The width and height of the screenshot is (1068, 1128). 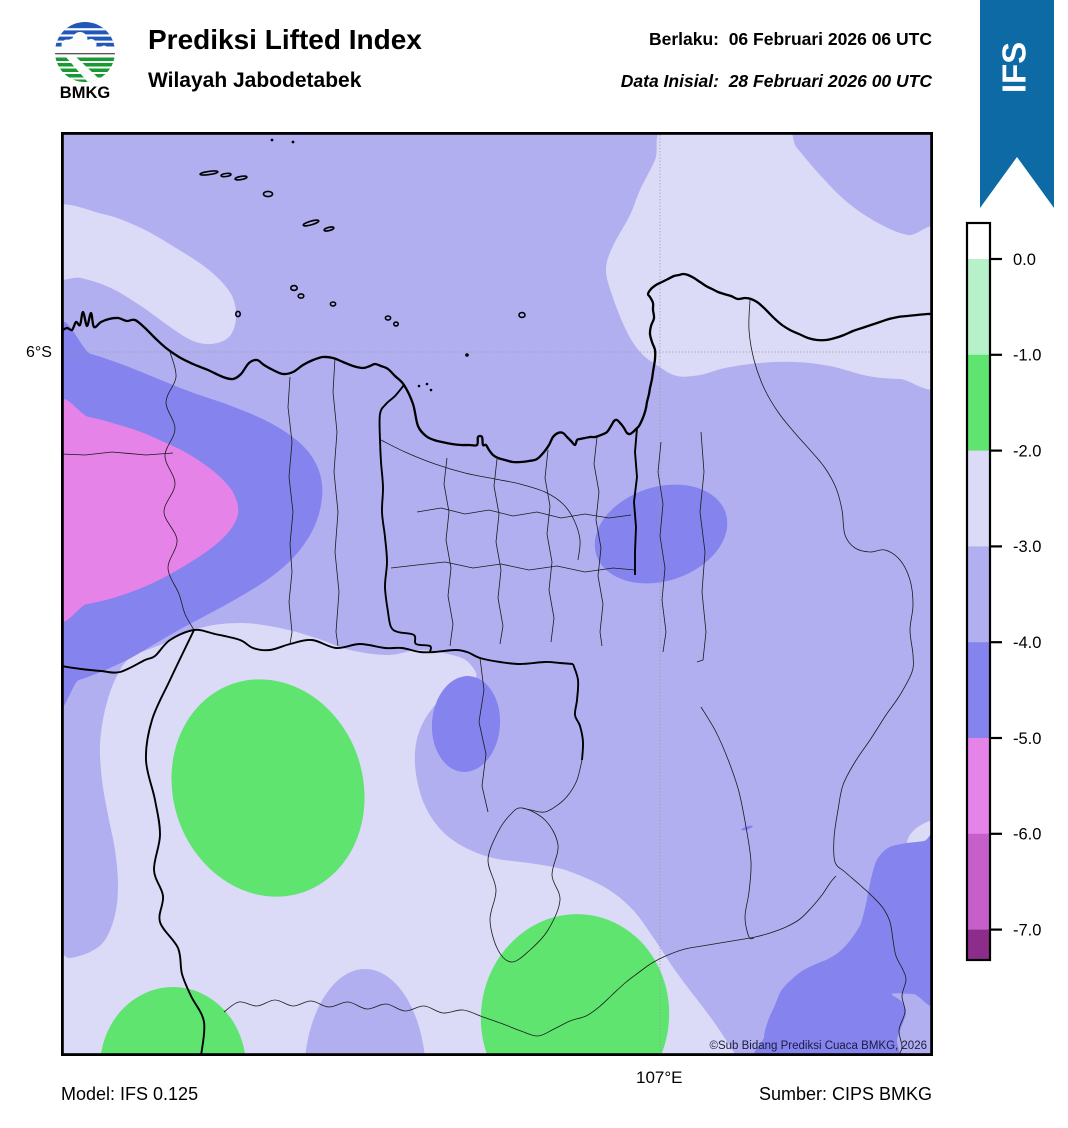 What do you see at coordinates (1024, 260) in the screenshot?
I see `svg-text: 0.0` at bounding box center [1024, 260].